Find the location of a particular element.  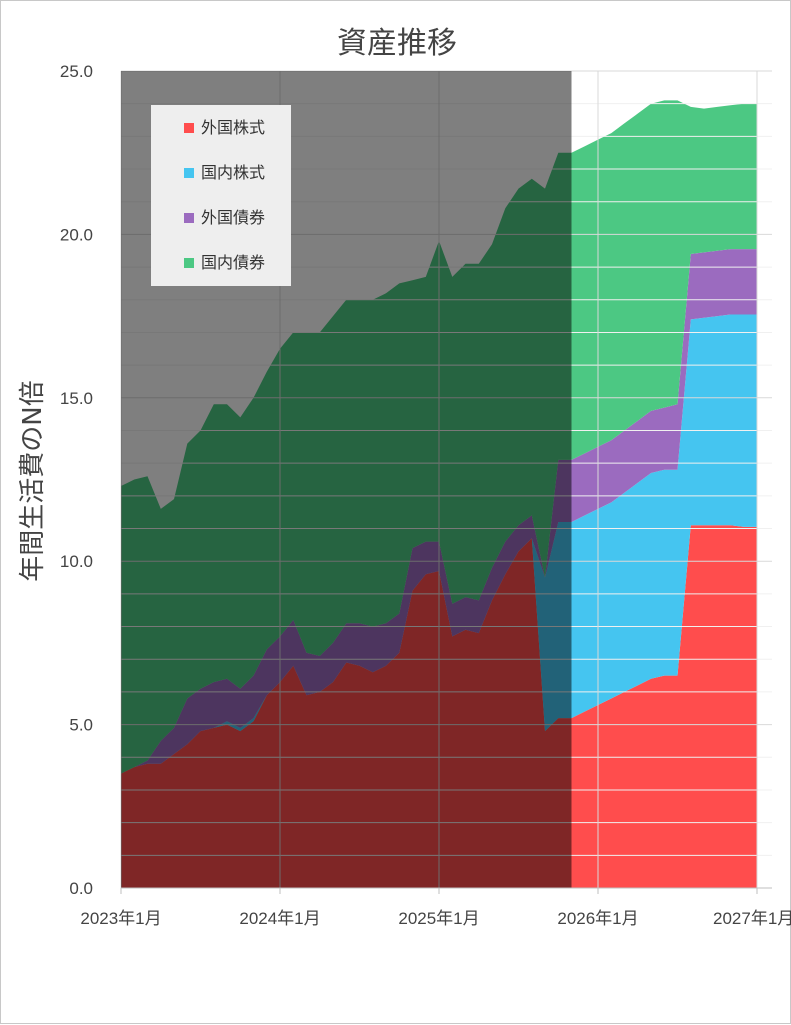

legend-box is located at coordinates (221, 195).